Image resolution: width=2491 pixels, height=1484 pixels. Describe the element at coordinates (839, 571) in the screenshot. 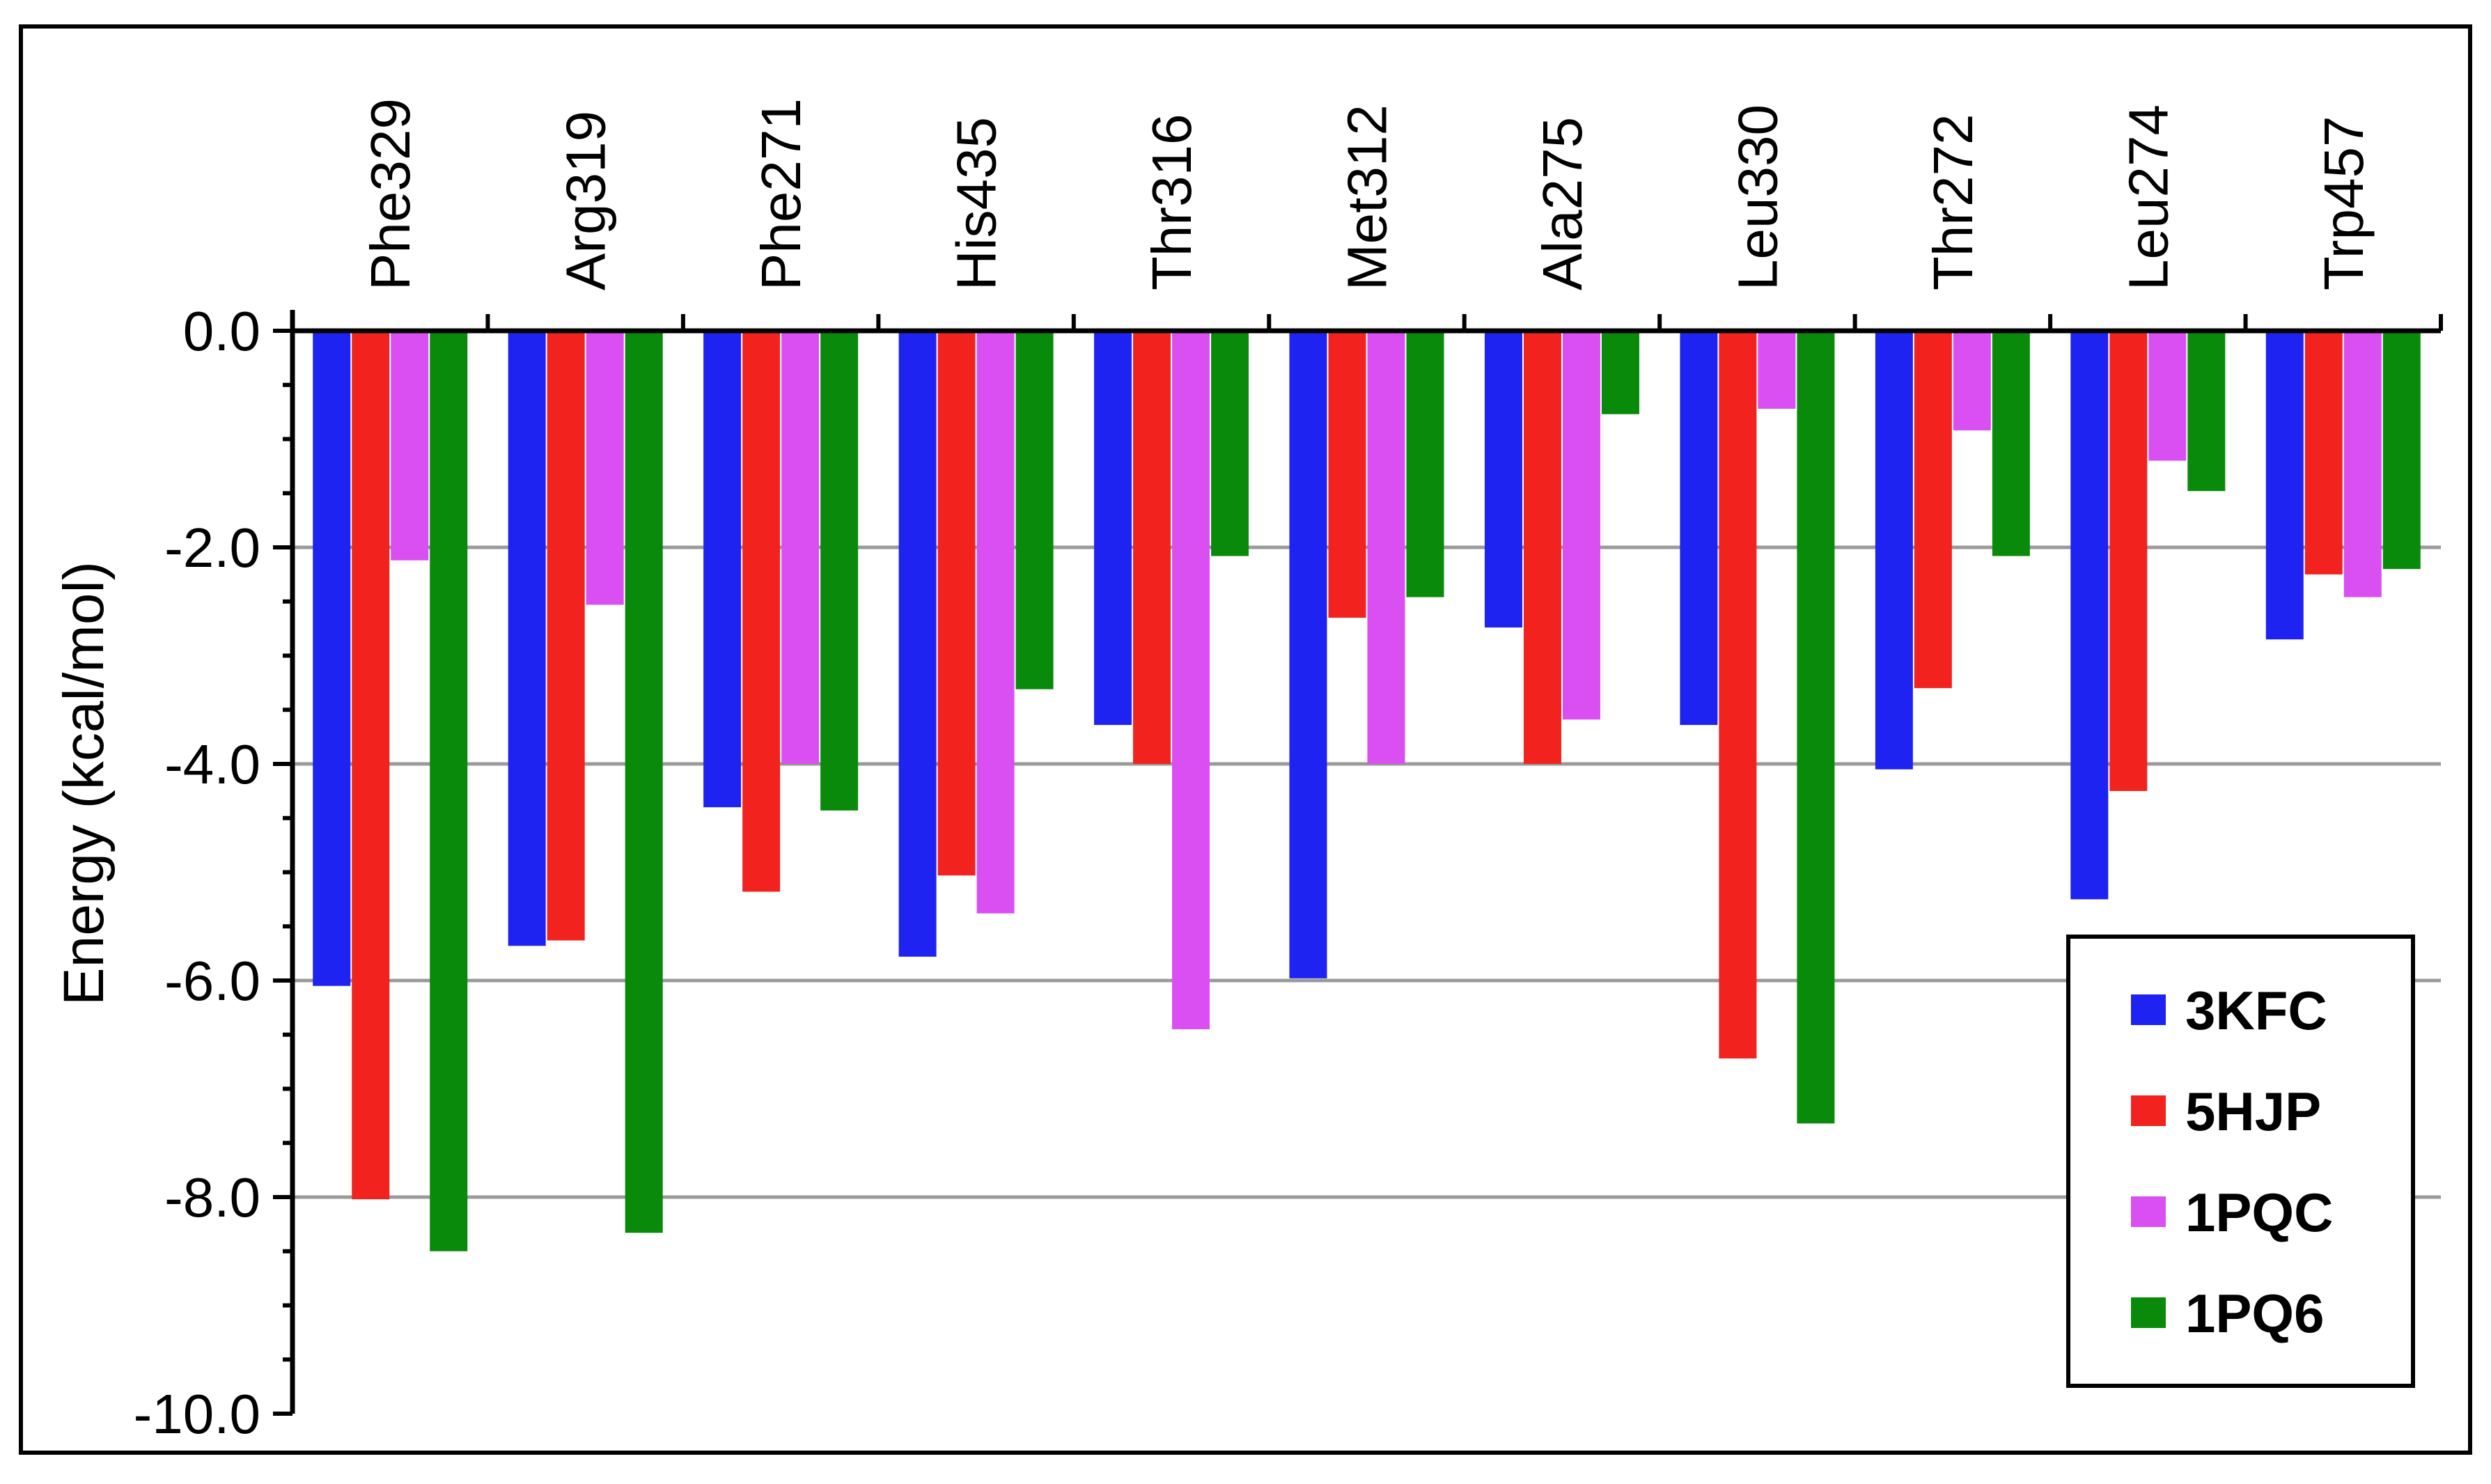

I see `bar-1PQ6-Phe271` at that location.